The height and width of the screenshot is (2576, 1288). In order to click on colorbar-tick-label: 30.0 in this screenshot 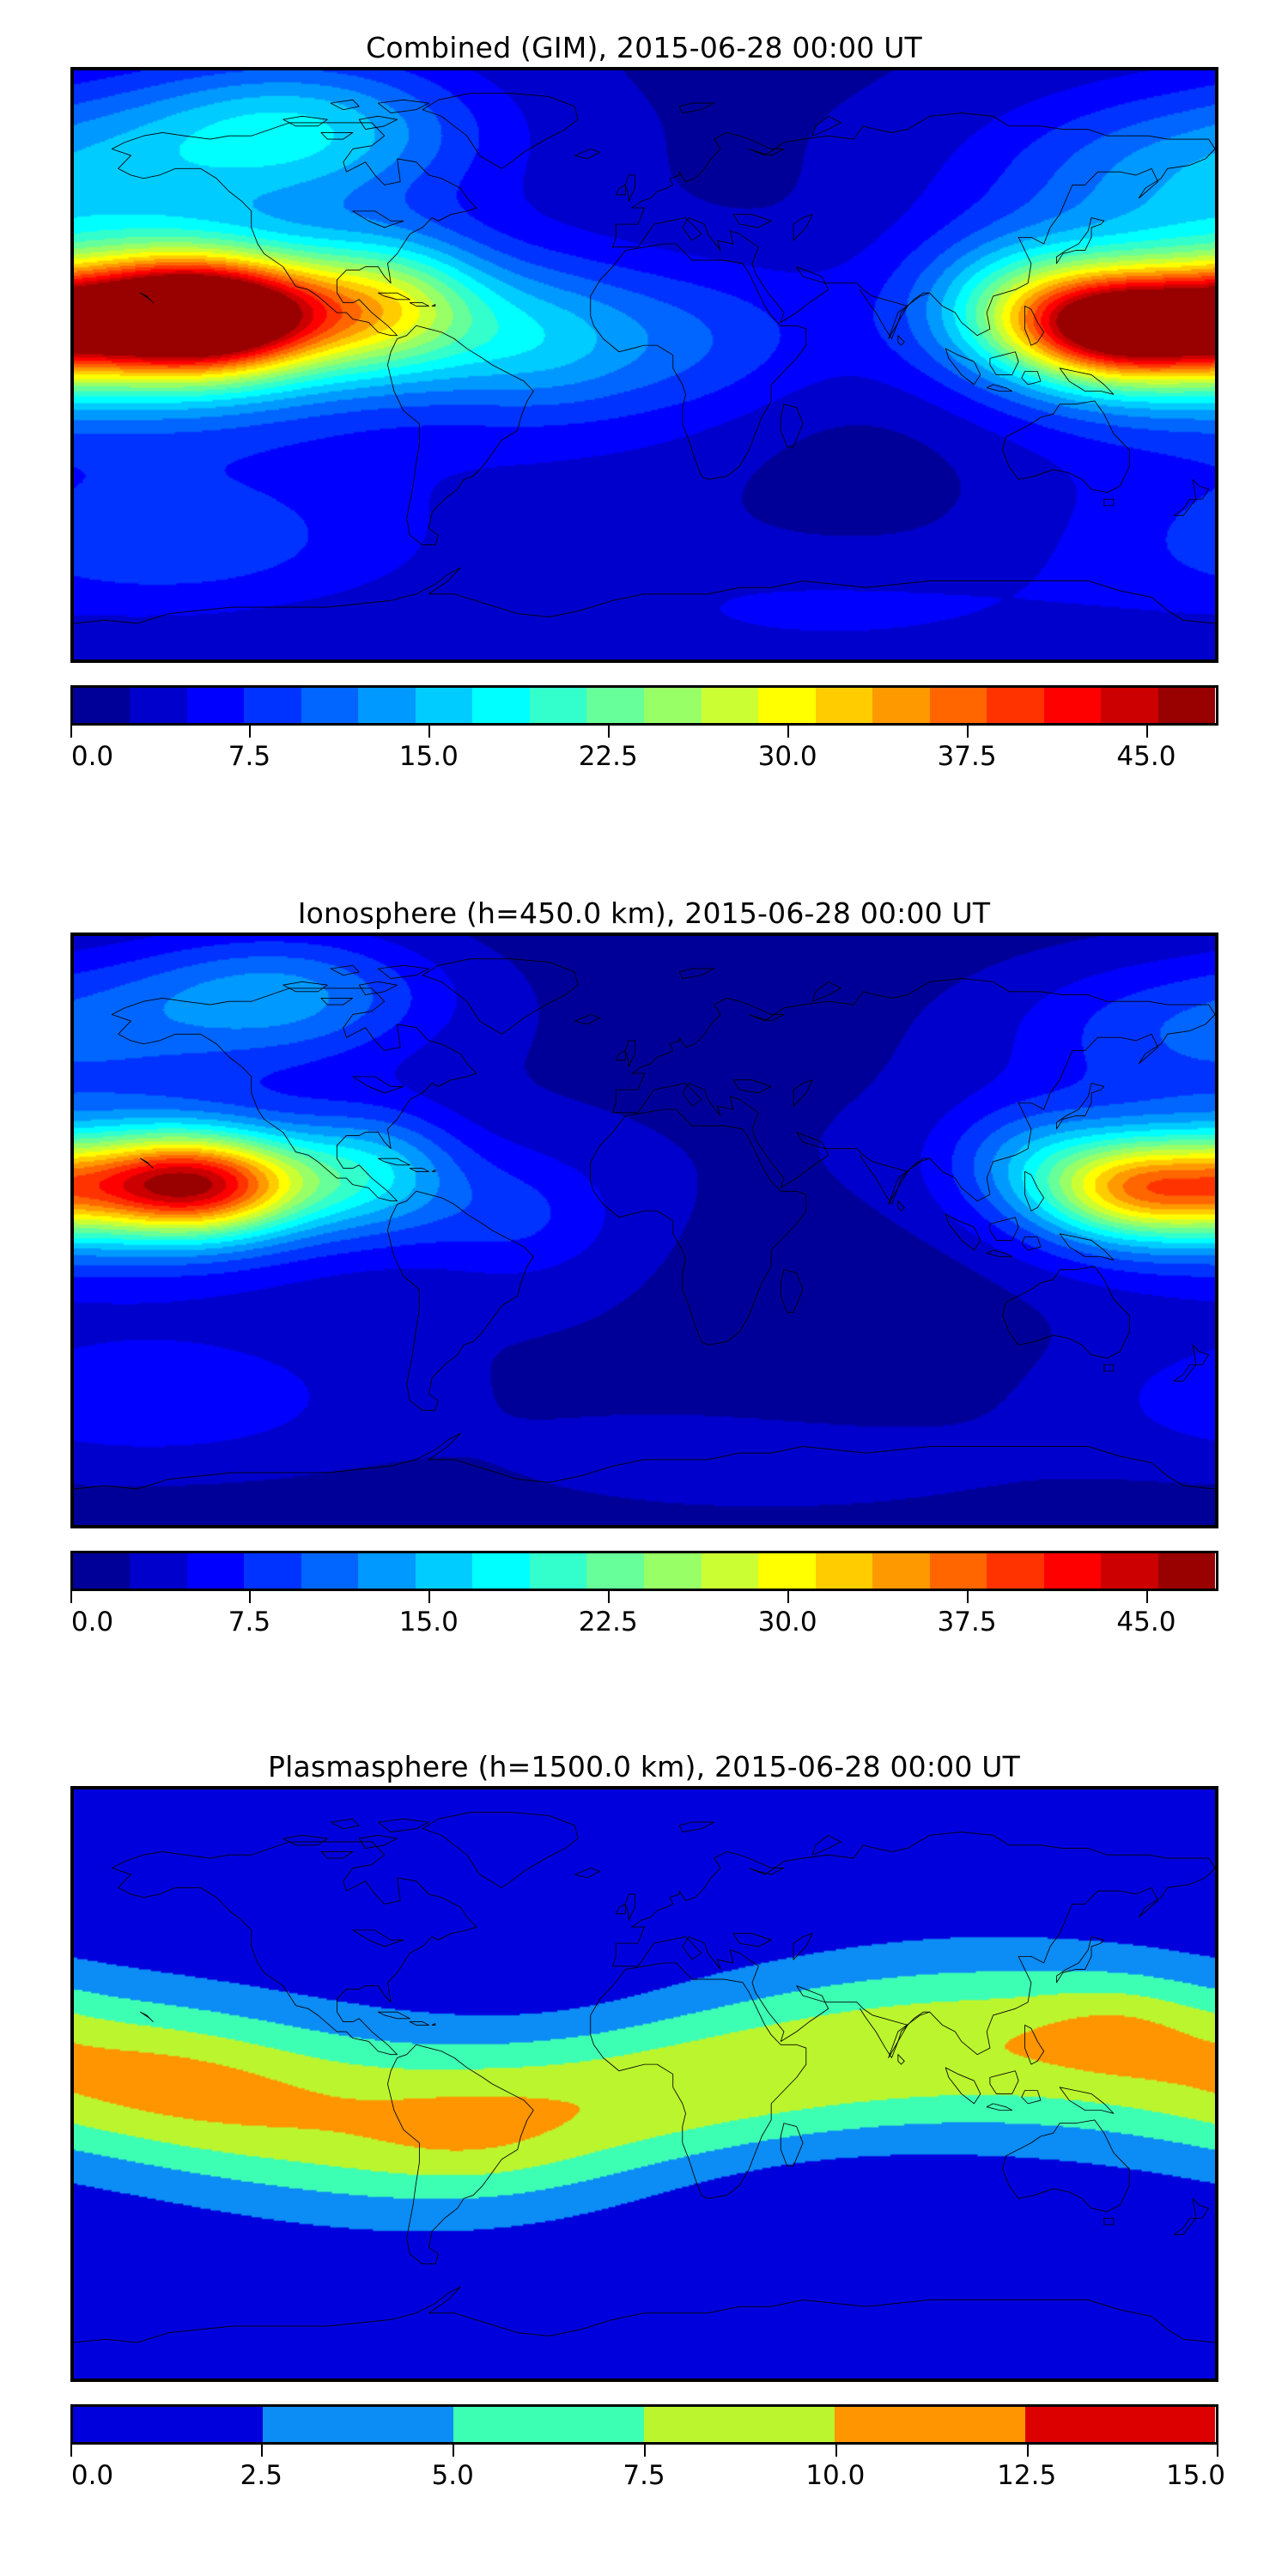, I will do `click(787, 1622)`.